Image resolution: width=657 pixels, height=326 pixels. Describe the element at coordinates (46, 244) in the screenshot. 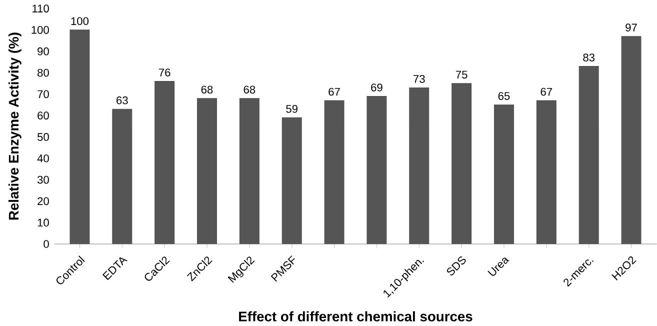

I see `y-tick-label: 0` at that location.